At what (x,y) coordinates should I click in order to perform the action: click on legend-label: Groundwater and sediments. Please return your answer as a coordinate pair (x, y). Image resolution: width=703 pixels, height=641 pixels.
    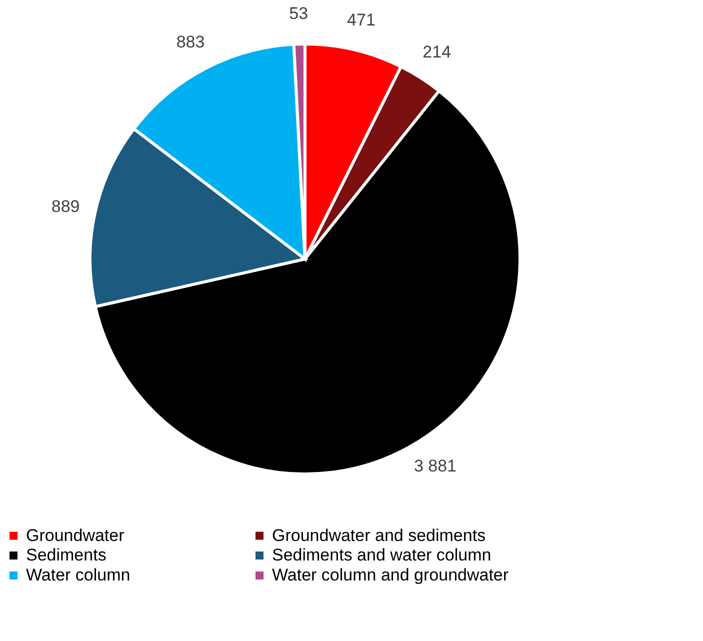
    Looking at the image, I should click on (379, 535).